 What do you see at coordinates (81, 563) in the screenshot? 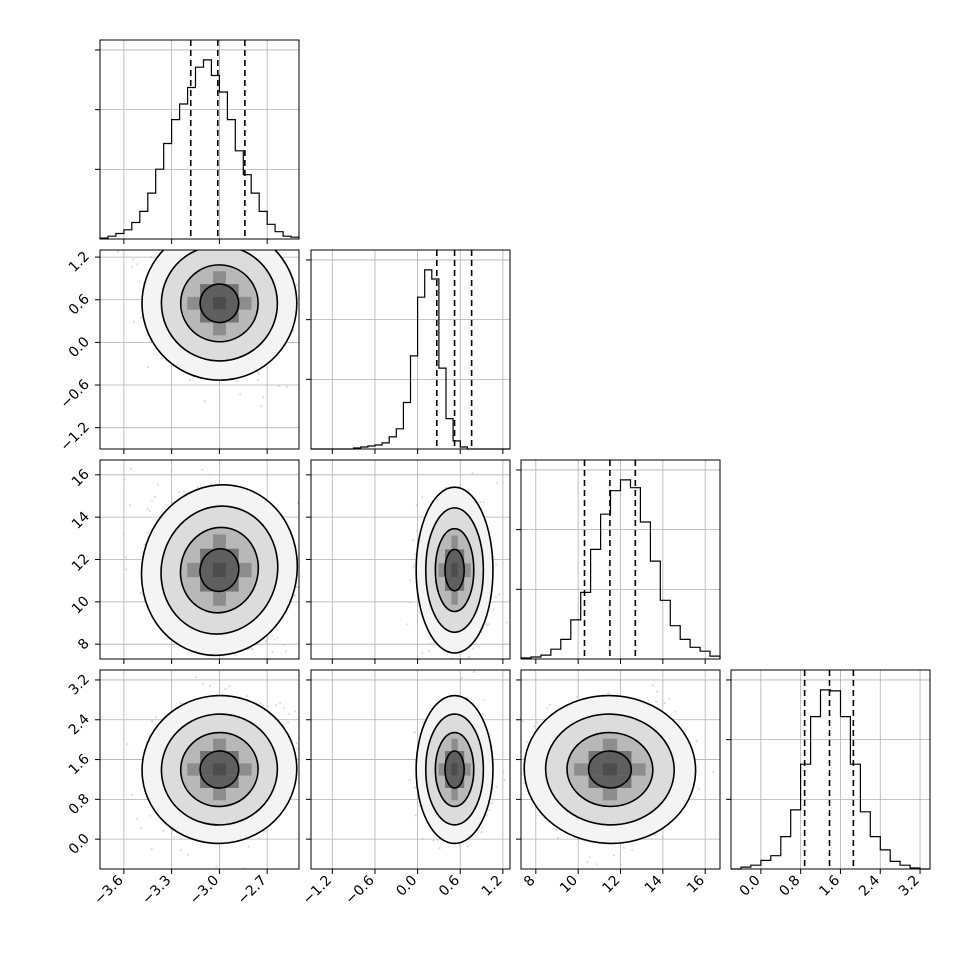
I see `y-tick-label: 12` at bounding box center [81, 563].